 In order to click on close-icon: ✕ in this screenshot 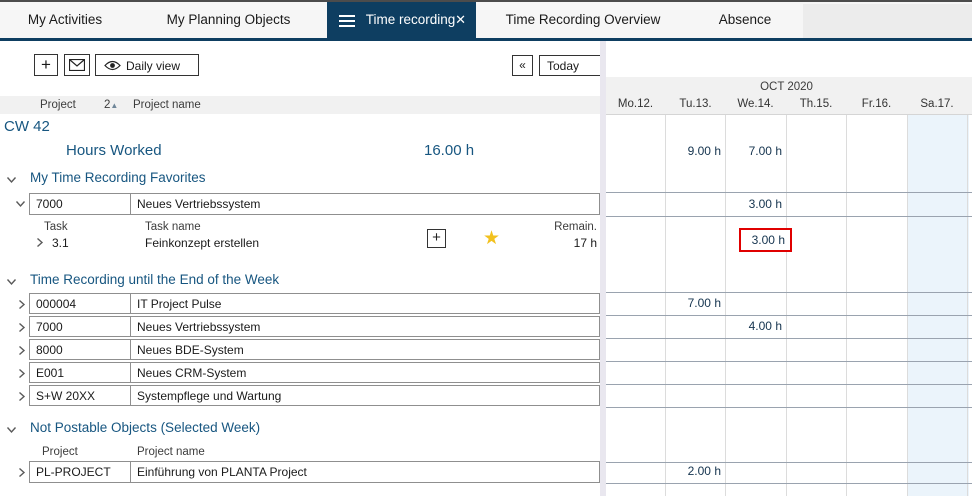, I will do `click(460, 19)`.